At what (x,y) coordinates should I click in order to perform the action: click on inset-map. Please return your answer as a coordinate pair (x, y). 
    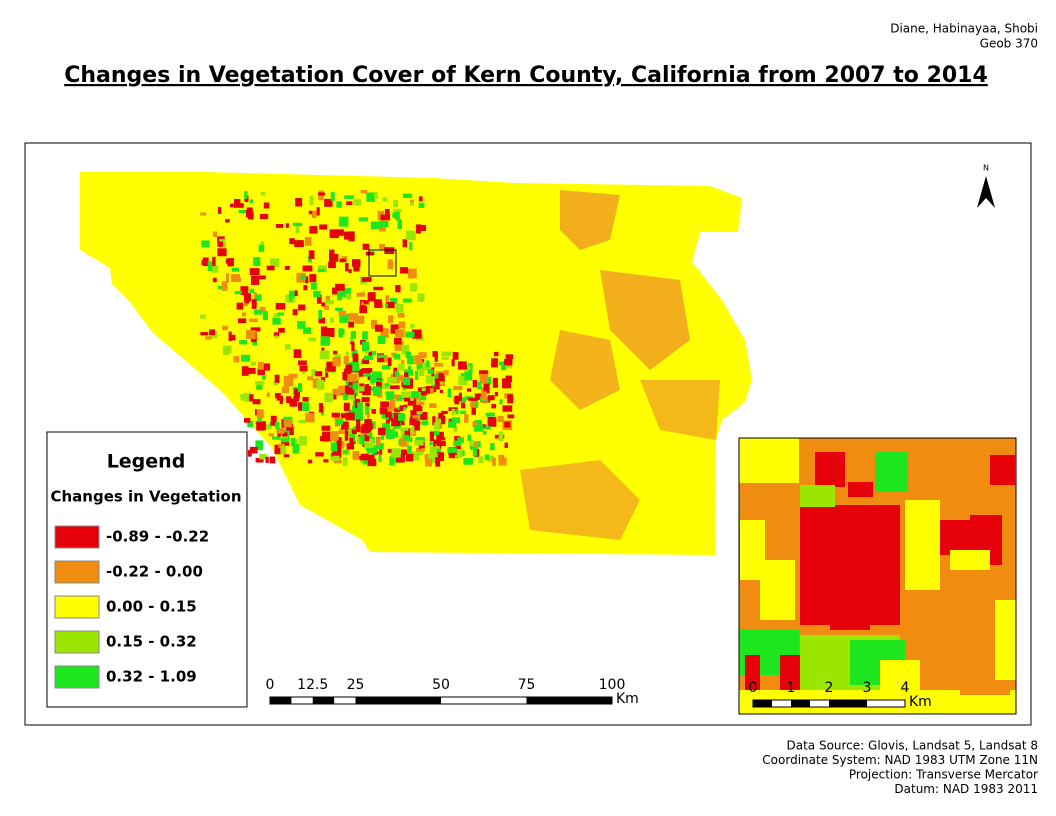
    Looking at the image, I should click on (877, 576).